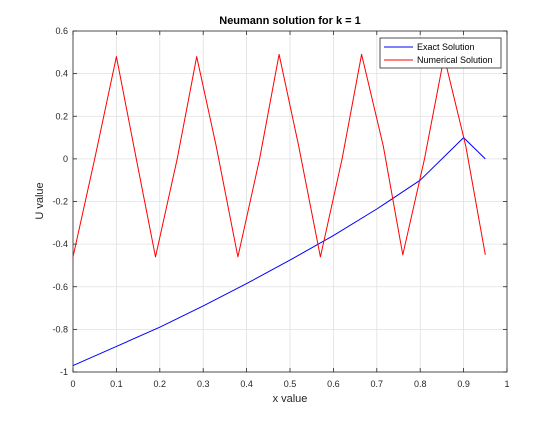 This screenshot has height=425, width=560. What do you see at coordinates (60, 244) in the screenshot?
I see `y-tick-label: -0.4` at bounding box center [60, 244].